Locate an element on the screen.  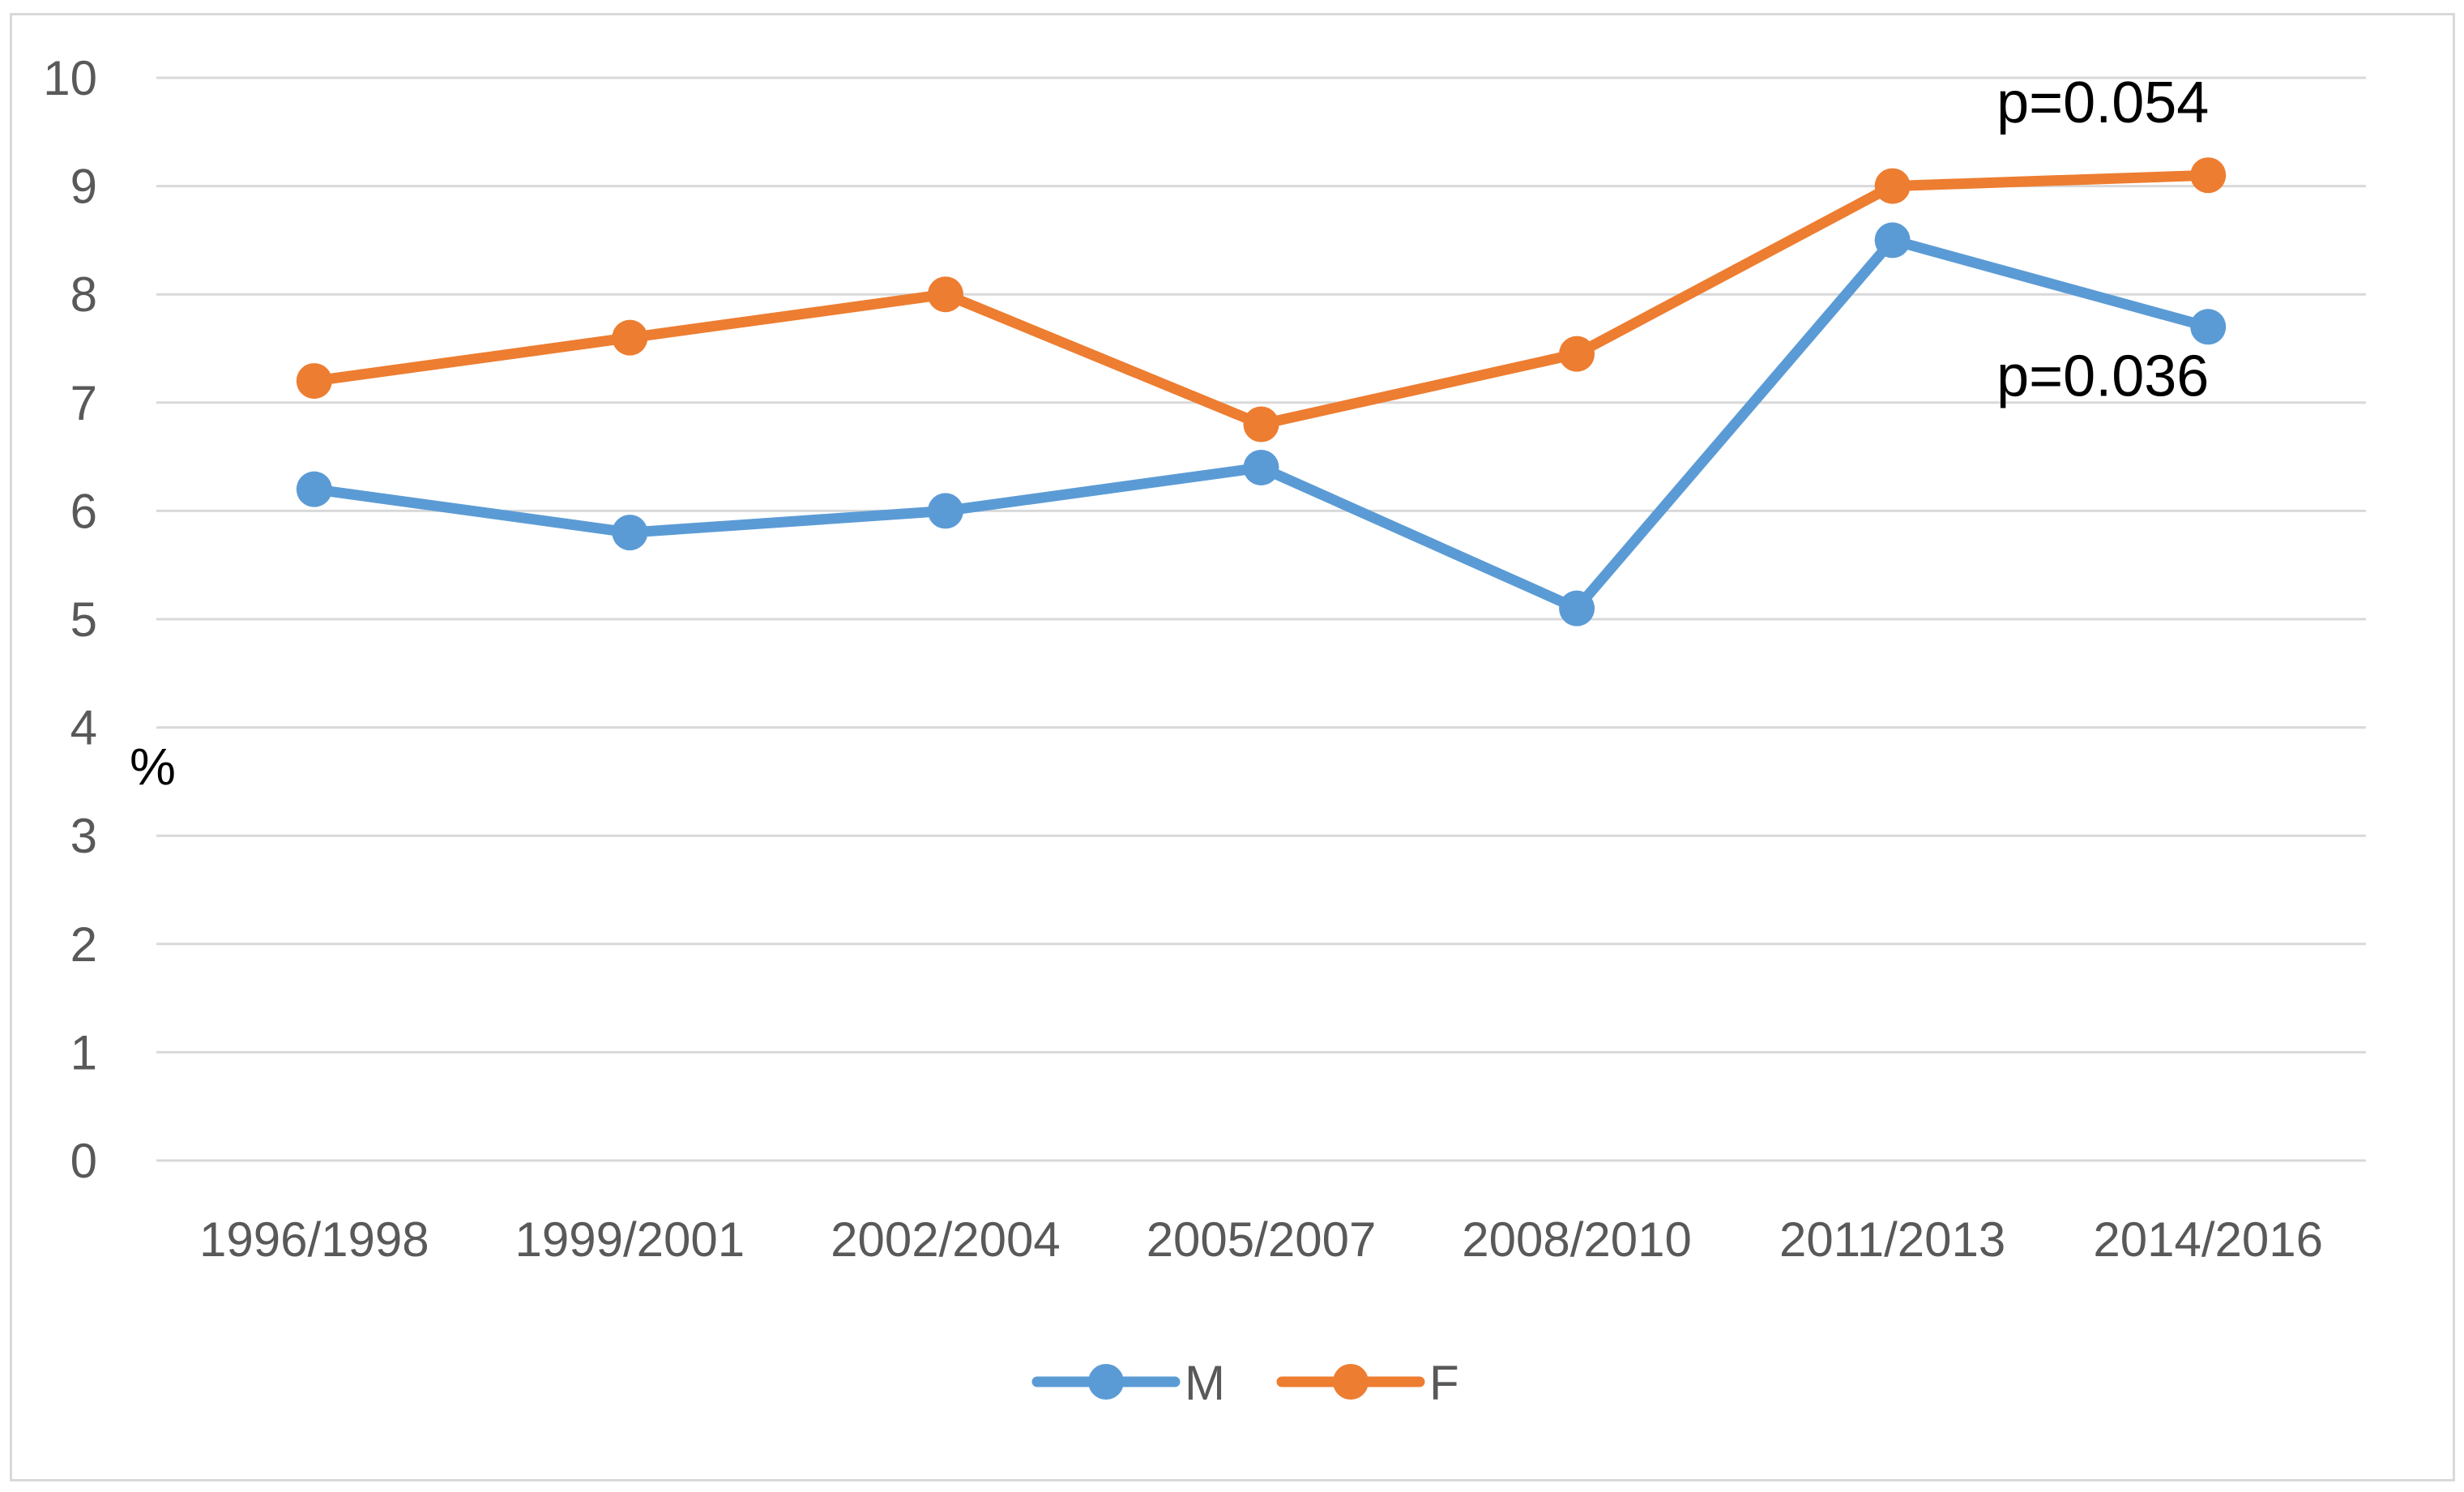
y-tick-label: 0 is located at coordinates (83, 1161).